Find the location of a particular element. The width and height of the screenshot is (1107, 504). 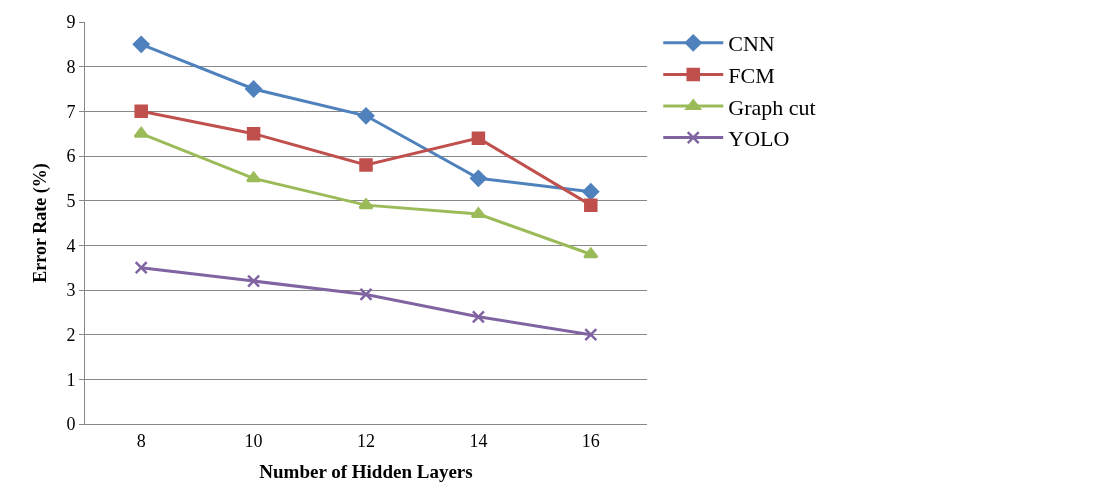

y-tick-label: 8 is located at coordinates (71, 66).